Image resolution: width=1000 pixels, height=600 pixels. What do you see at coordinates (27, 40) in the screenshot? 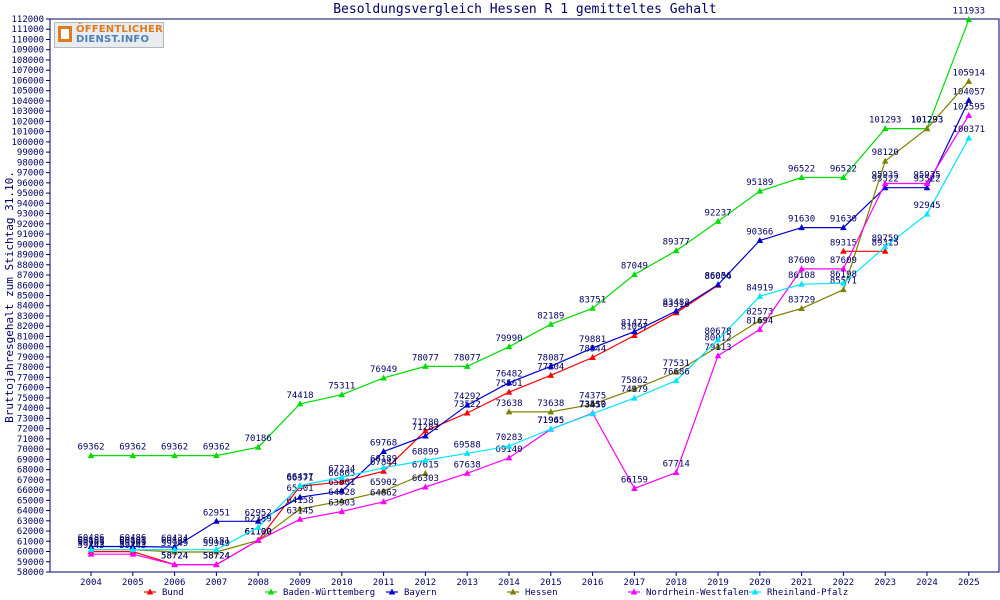
I see `y-tick-label: 110000` at bounding box center [27, 40].